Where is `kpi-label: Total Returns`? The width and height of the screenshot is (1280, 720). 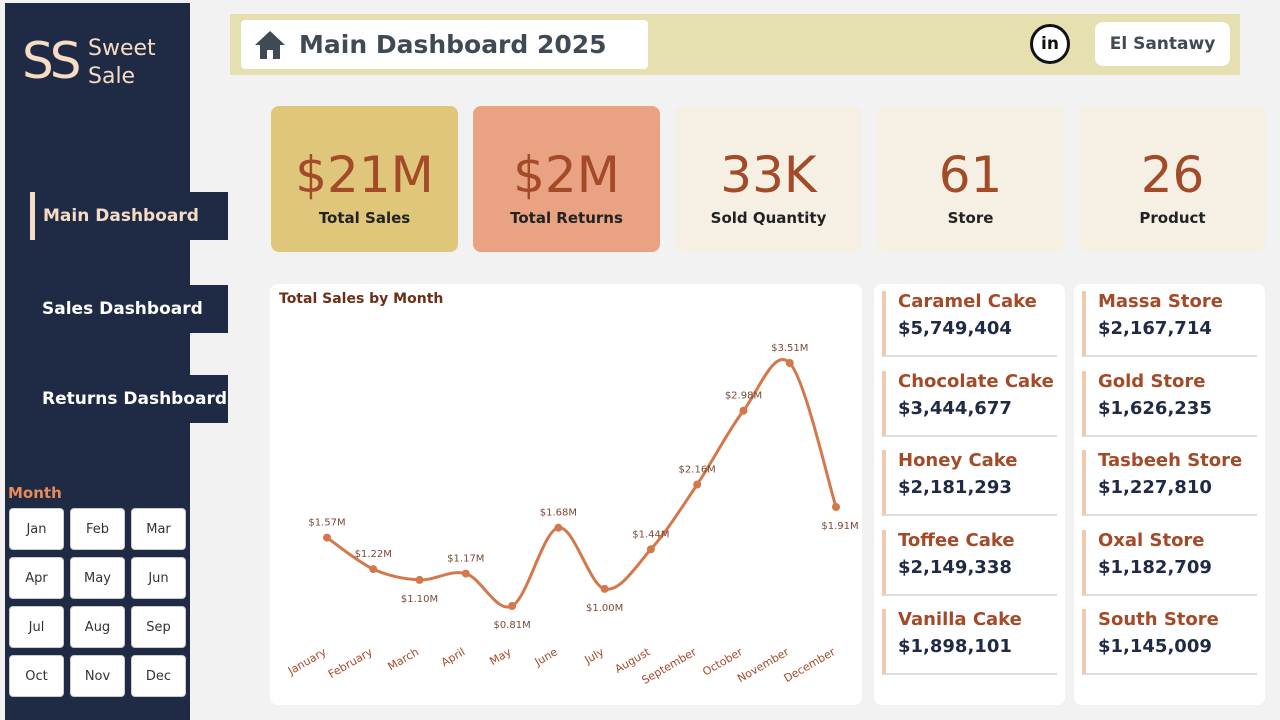
kpi-label: Total Returns is located at coordinates (566, 218).